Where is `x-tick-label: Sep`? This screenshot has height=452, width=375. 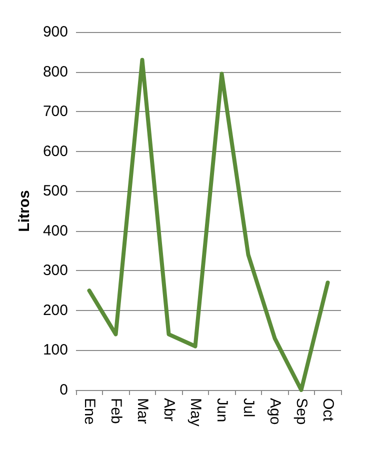 x-tick-label: Sep is located at coordinates (301, 411).